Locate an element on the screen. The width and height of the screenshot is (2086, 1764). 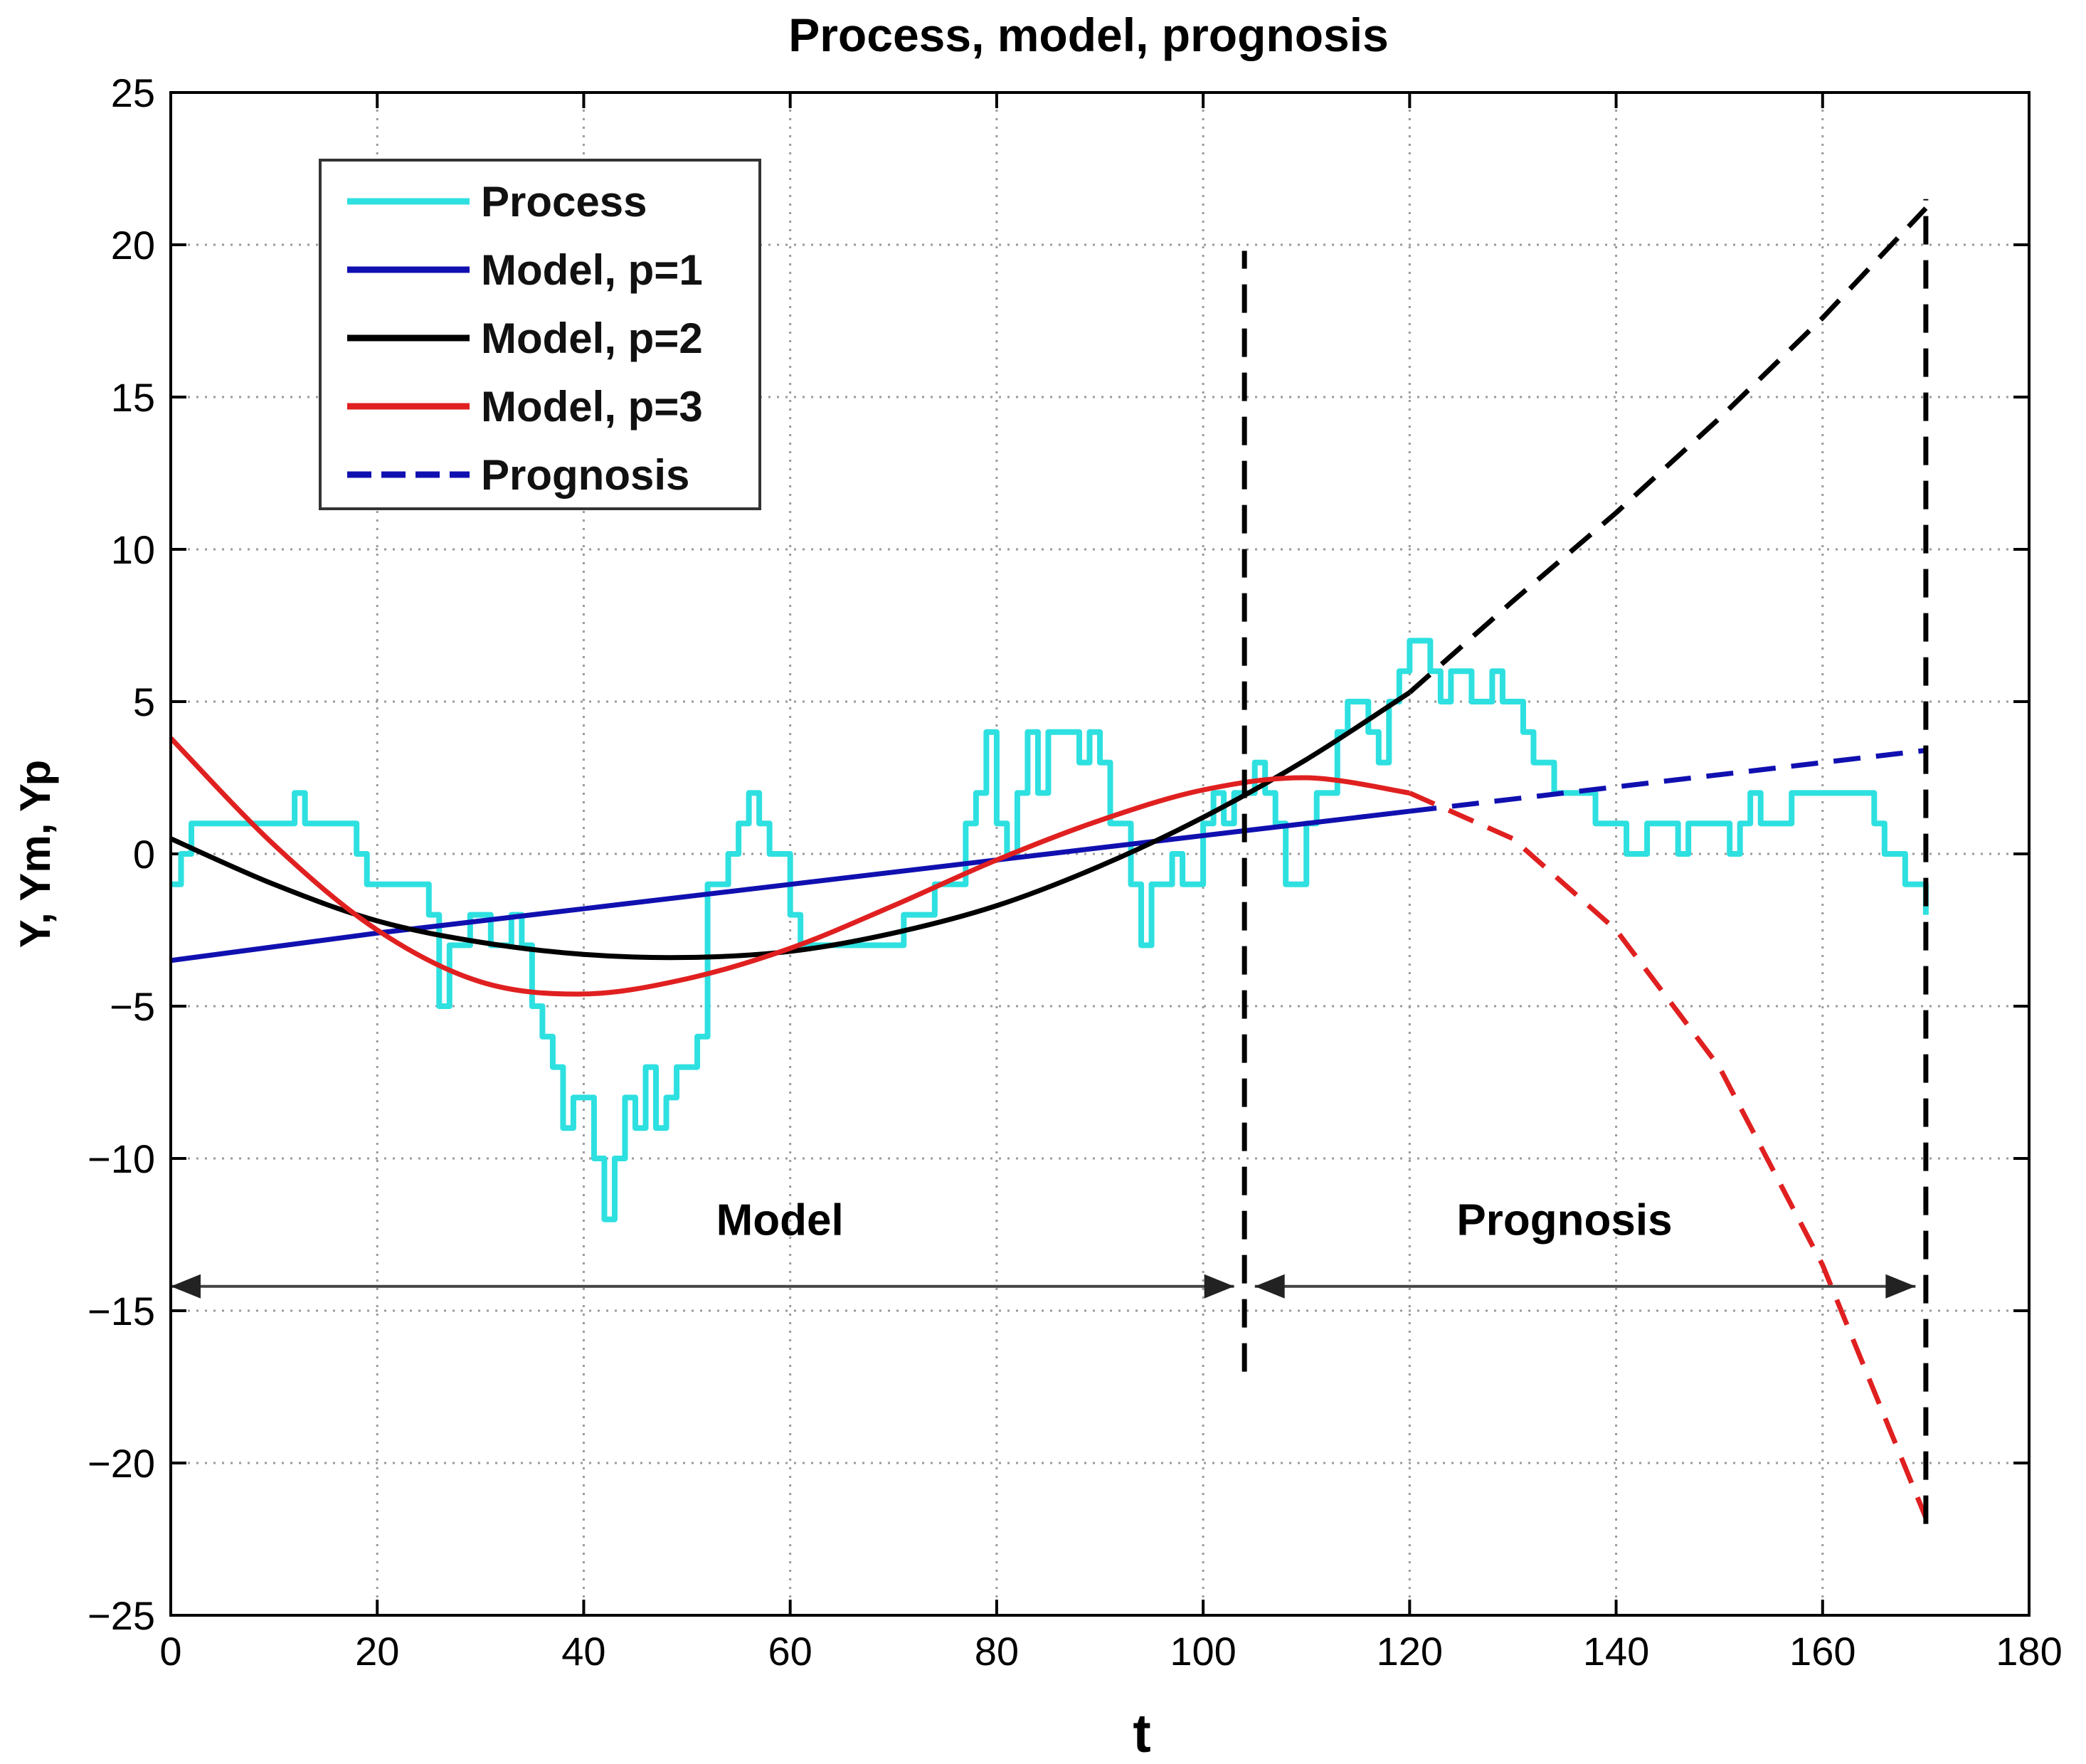
y-tick-label: 25 is located at coordinates (133, 92).